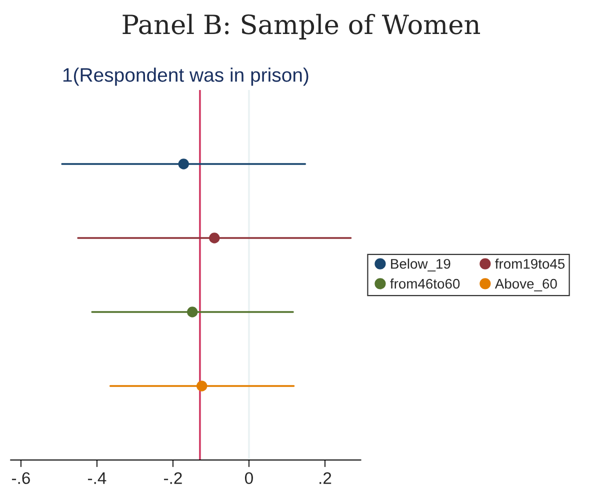 The height and width of the screenshot is (485, 602). I want to click on x-tick-label: -.2, so click(173, 478).